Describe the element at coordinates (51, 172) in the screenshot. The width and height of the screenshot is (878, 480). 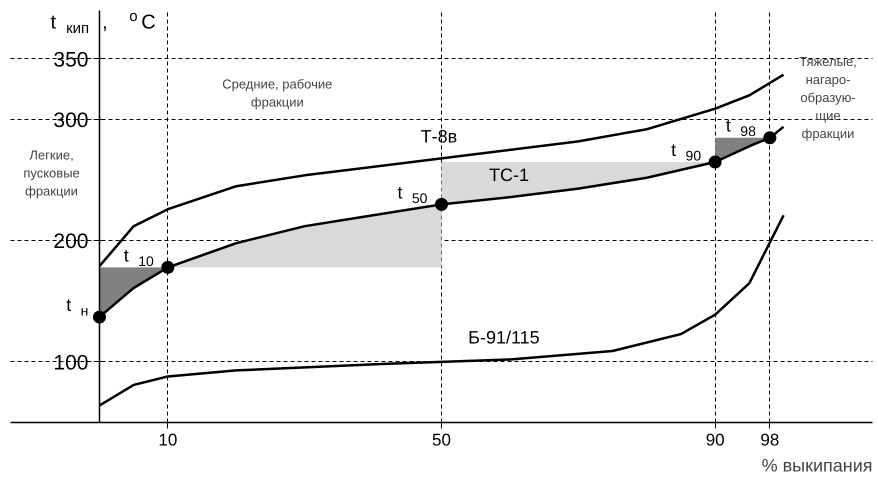
I see `annotation: Легкие, пусковые фракции` at that location.